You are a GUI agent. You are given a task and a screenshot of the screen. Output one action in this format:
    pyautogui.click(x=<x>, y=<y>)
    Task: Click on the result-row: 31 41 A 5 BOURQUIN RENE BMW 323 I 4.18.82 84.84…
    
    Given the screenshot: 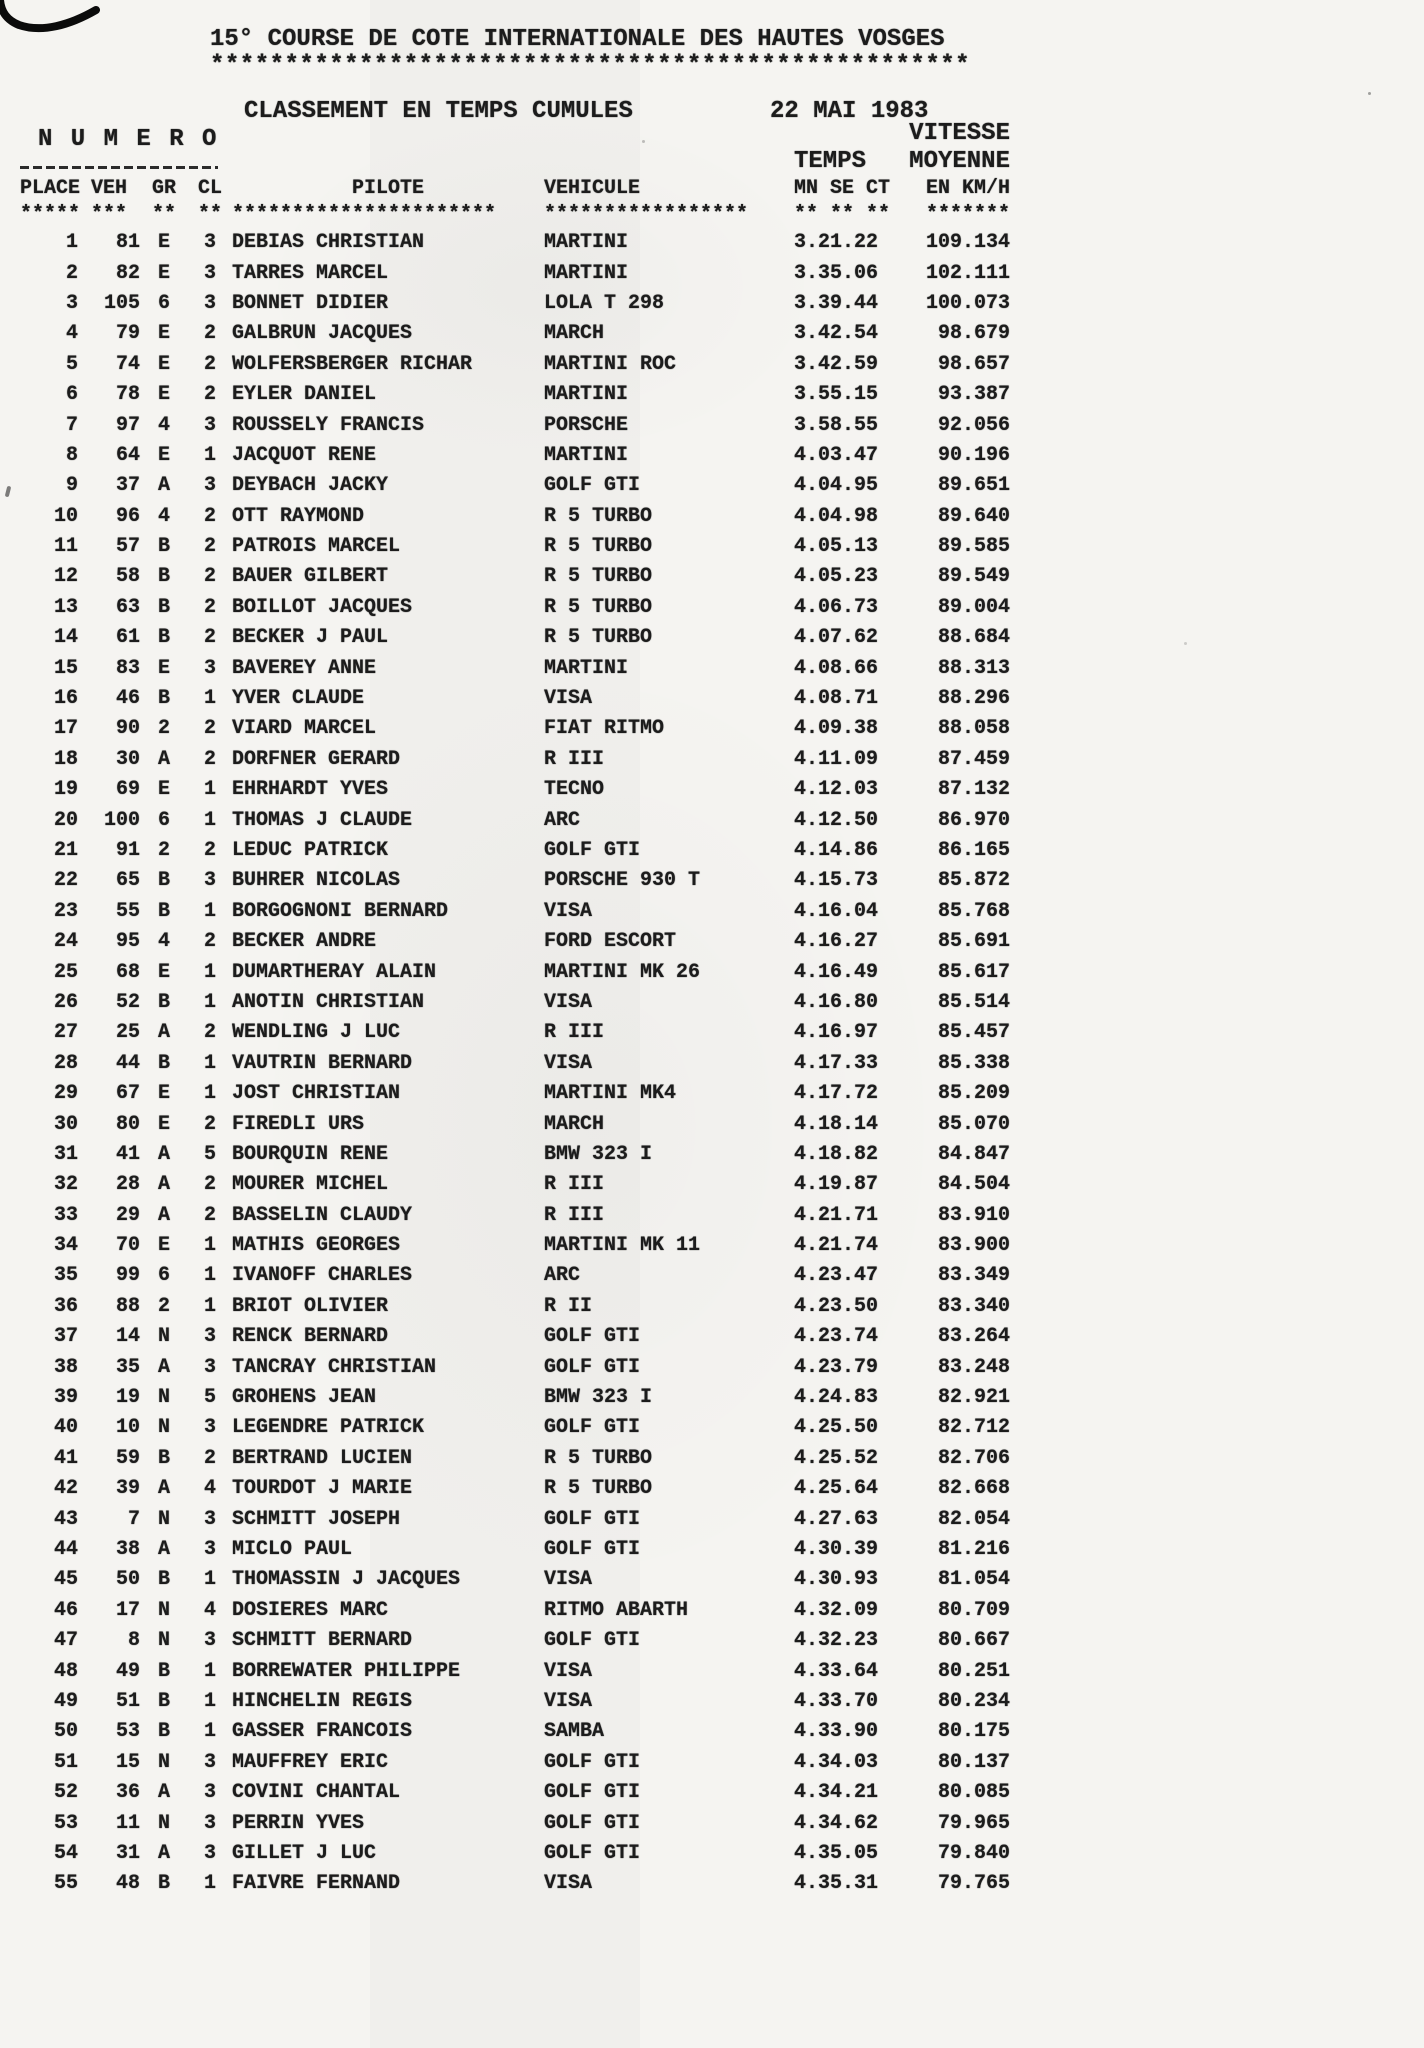 What is the action you would take?
    pyautogui.click(x=515, y=1155)
    